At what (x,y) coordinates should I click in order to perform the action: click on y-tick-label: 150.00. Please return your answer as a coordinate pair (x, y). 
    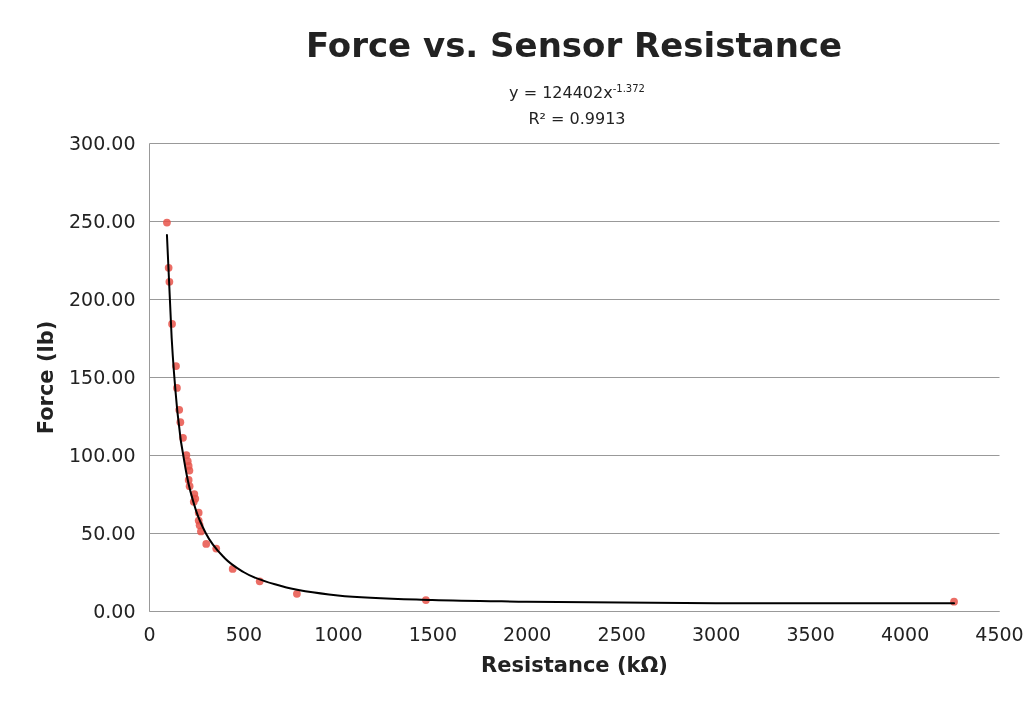
    Looking at the image, I should click on (102, 376).